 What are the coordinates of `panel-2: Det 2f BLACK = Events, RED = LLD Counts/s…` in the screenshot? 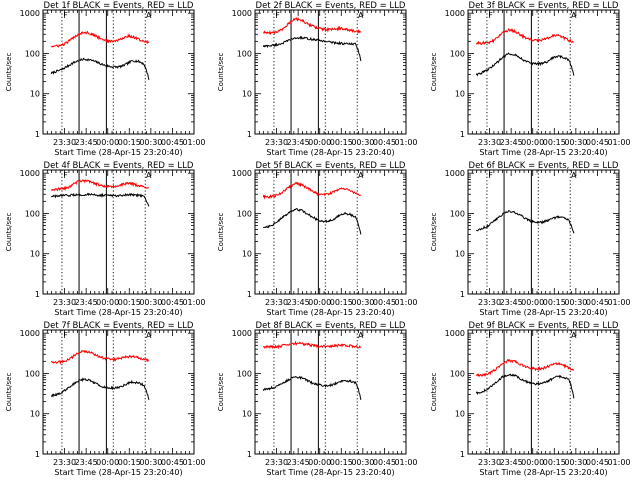 It's located at (317, 79).